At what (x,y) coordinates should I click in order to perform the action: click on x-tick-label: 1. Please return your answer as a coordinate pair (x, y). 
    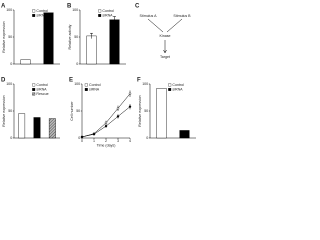
    Looking at the image, I should click on (94, 141).